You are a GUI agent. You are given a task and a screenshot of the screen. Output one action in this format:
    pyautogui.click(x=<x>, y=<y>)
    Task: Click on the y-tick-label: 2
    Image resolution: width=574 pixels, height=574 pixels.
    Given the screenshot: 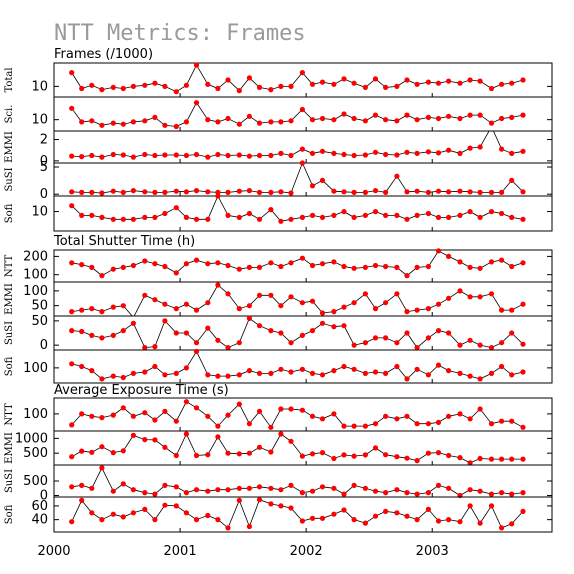 What is the action you would take?
    pyautogui.click(x=44, y=140)
    